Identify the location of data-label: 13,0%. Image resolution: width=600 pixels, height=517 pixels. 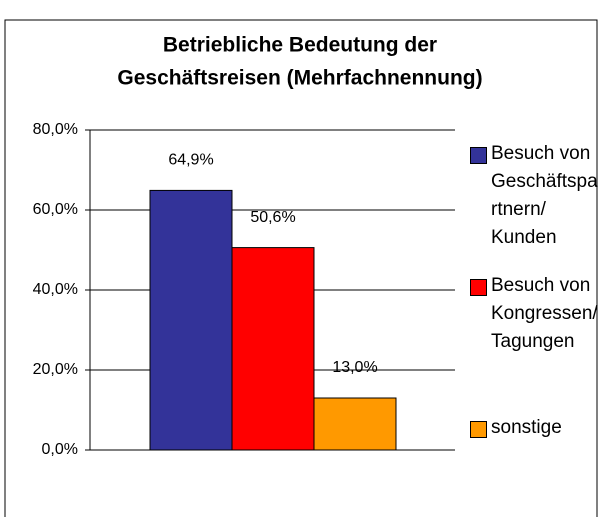
(354, 367).